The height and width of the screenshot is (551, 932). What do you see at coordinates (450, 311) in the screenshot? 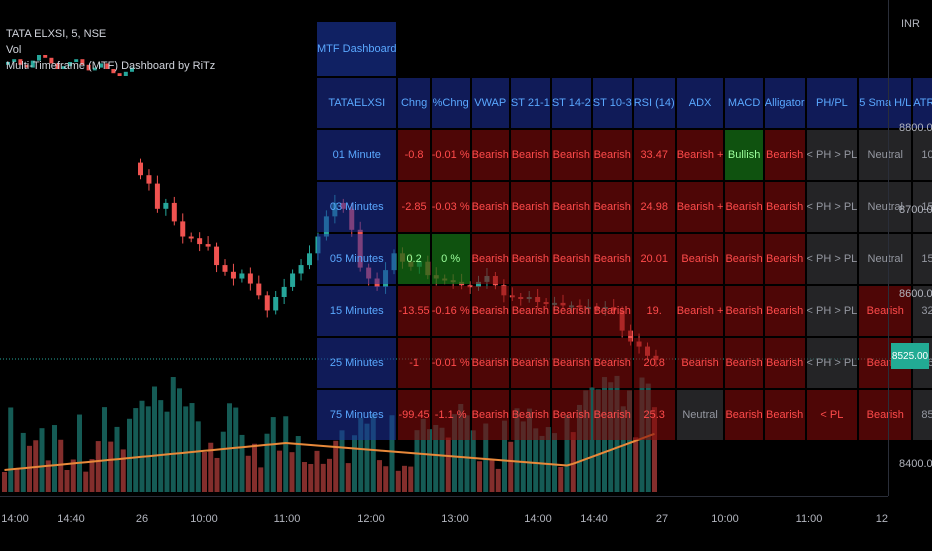
I see `dashboard-cell: -0.16 %` at bounding box center [450, 311].